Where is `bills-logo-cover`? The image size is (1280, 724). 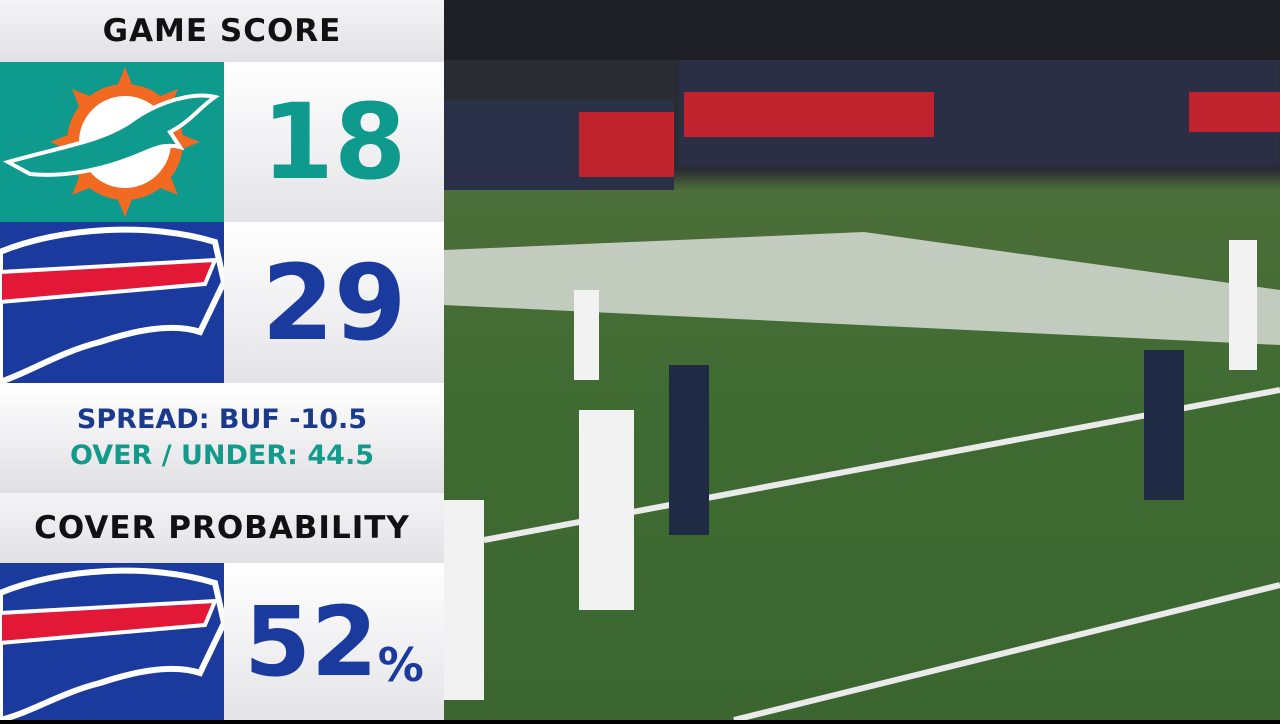 bills-logo-cover is located at coordinates (114, 643).